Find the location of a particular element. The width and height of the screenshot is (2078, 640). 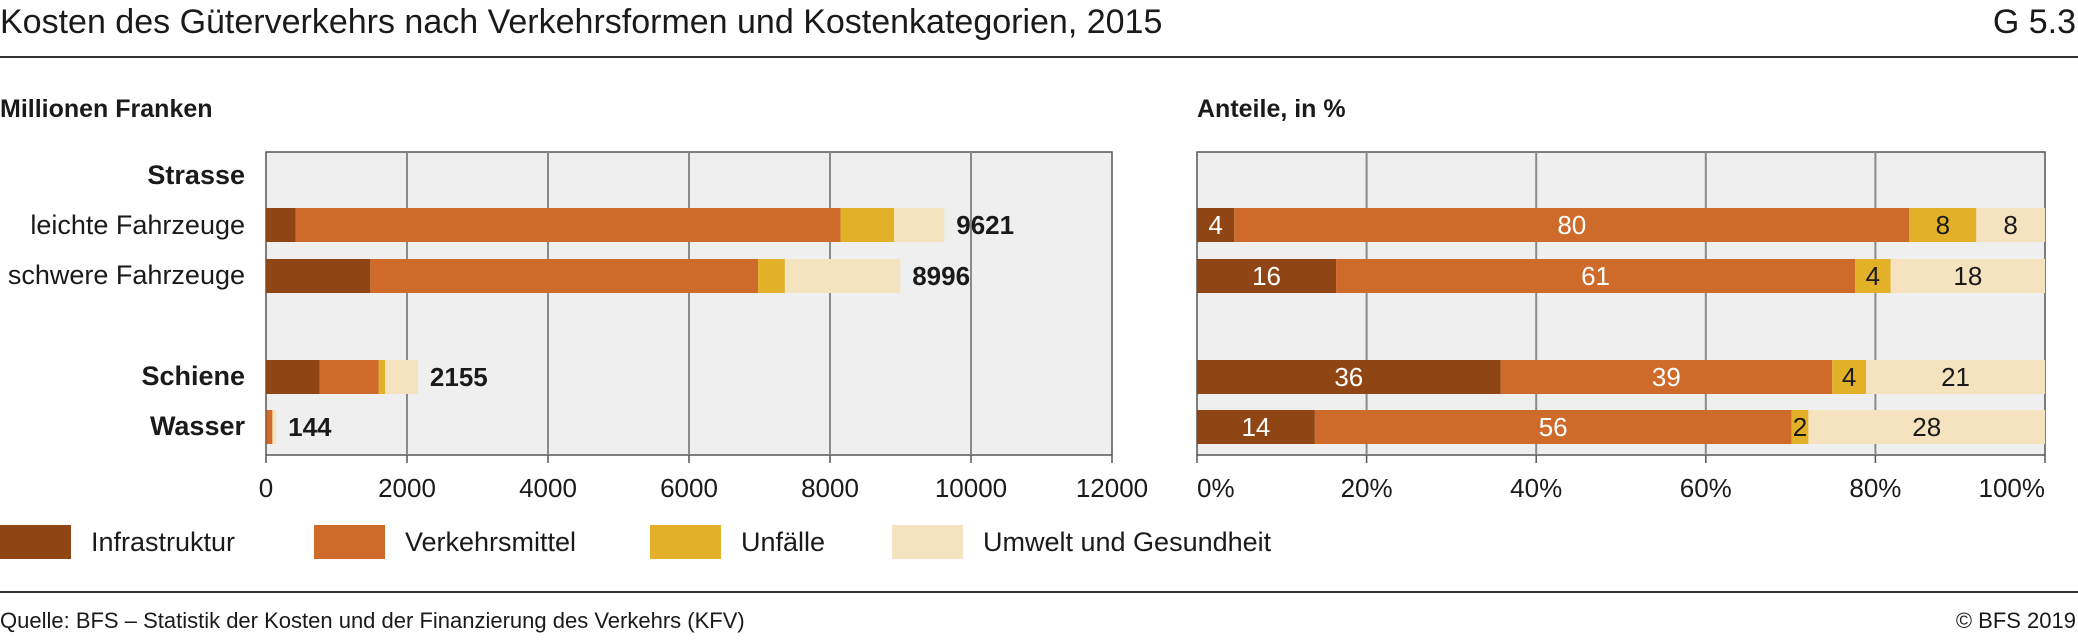

data-label-infrastruktur-schiene: 36 is located at coordinates (1348, 377).